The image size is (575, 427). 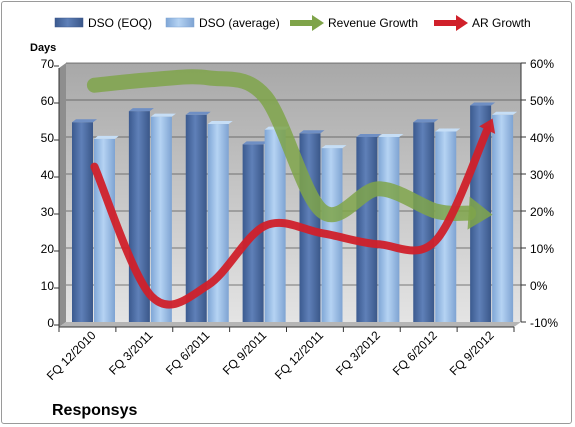 I want to click on legend-label-dso-average: DSO (average), so click(x=239, y=23).